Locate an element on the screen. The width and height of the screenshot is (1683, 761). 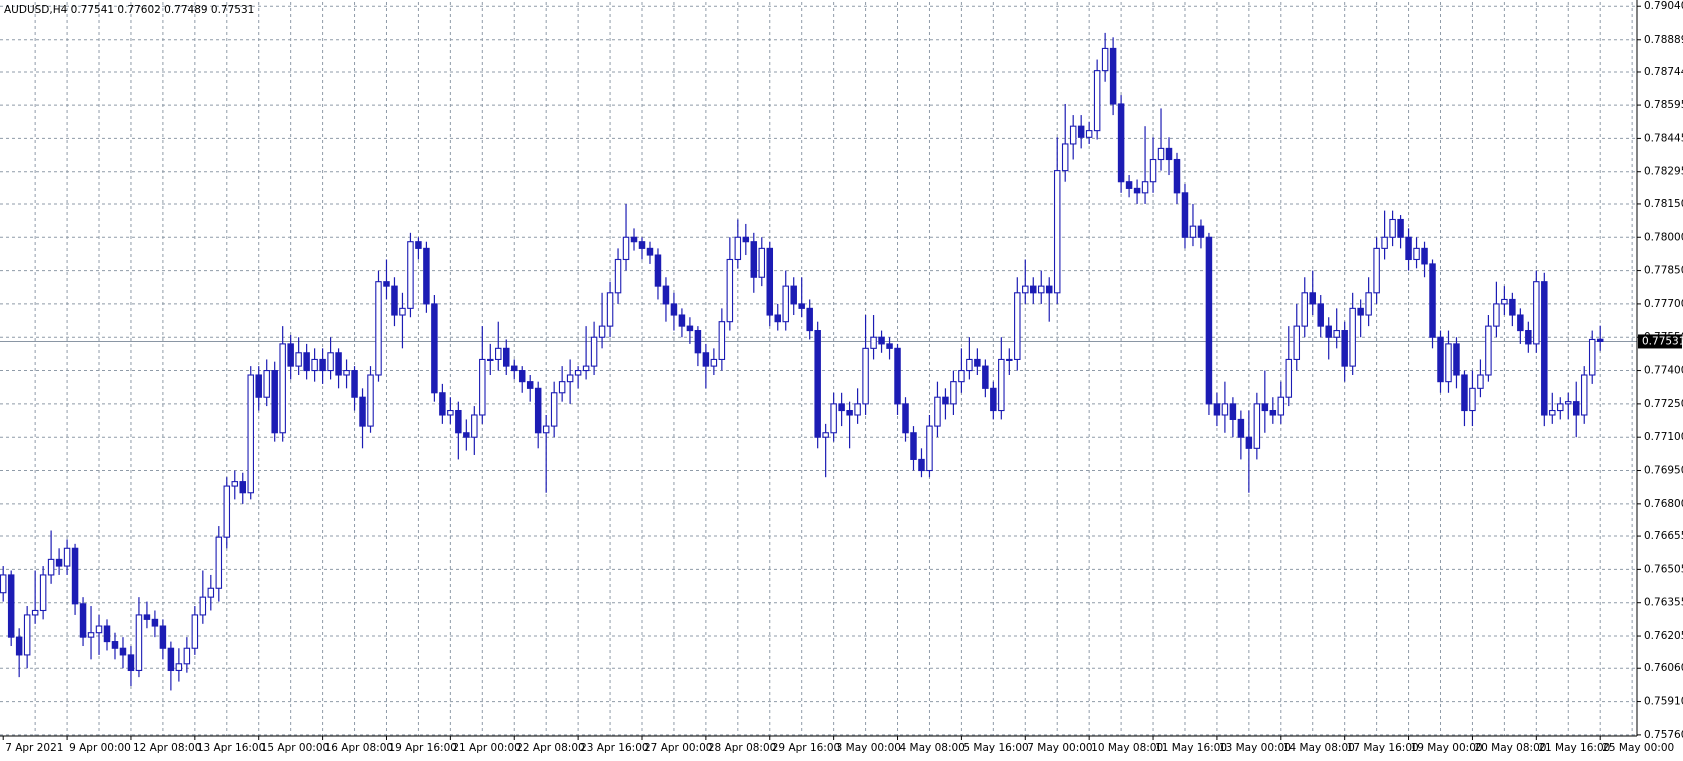
x-tick-label: 19 Apr 16:00 is located at coordinates (422, 748).